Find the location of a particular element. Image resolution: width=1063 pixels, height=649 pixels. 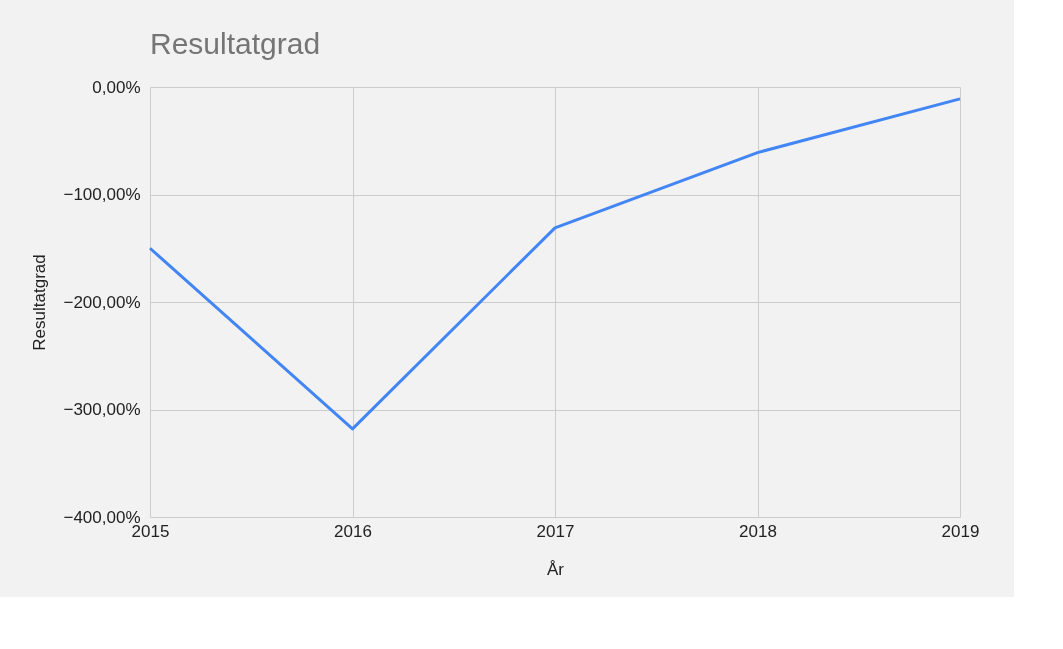

x-tick-label: 2017 is located at coordinates (555, 531).